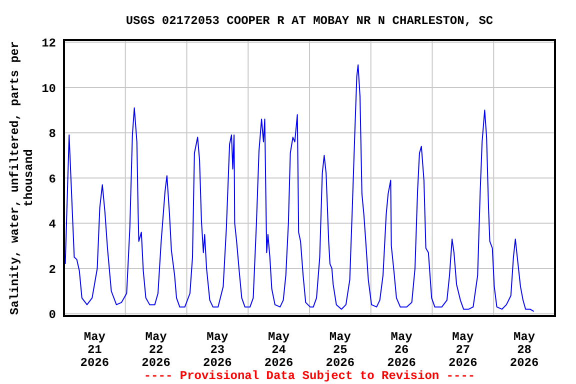  I want to click on x-tick-label: May 25 2026, so click(340, 350).